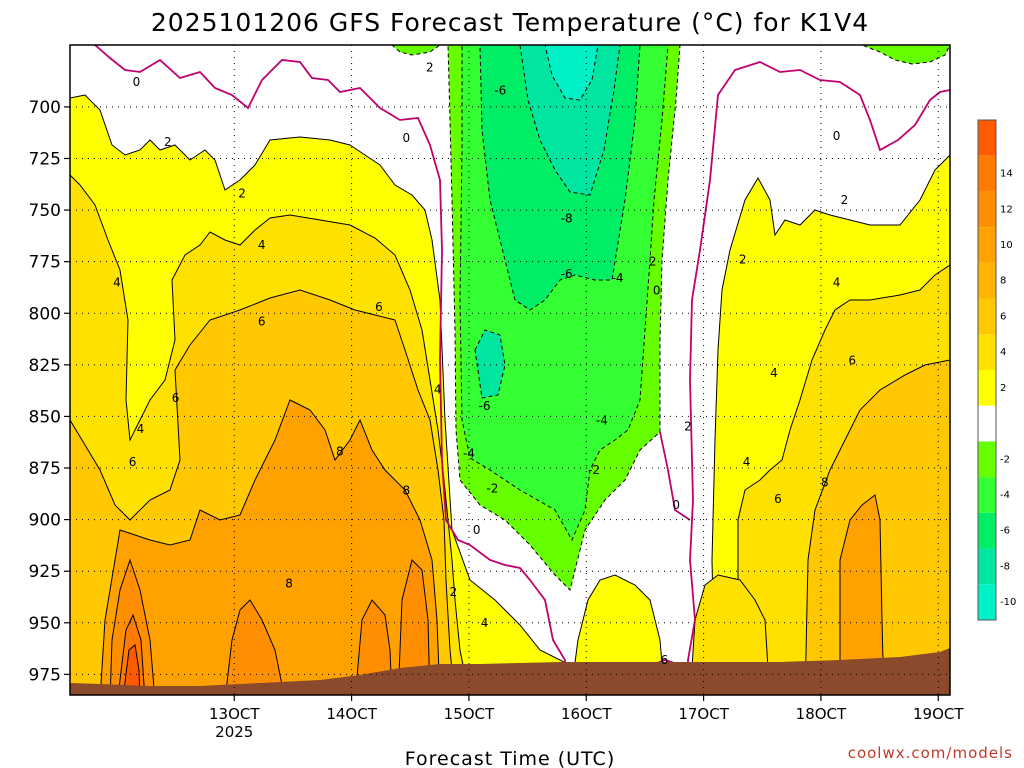 This screenshot has height=768, width=1024. What do you see at coordinates (930, 753) in the screenshot?
I see `credit-link: coolwx.com/models` at bounding box center [930, 753].